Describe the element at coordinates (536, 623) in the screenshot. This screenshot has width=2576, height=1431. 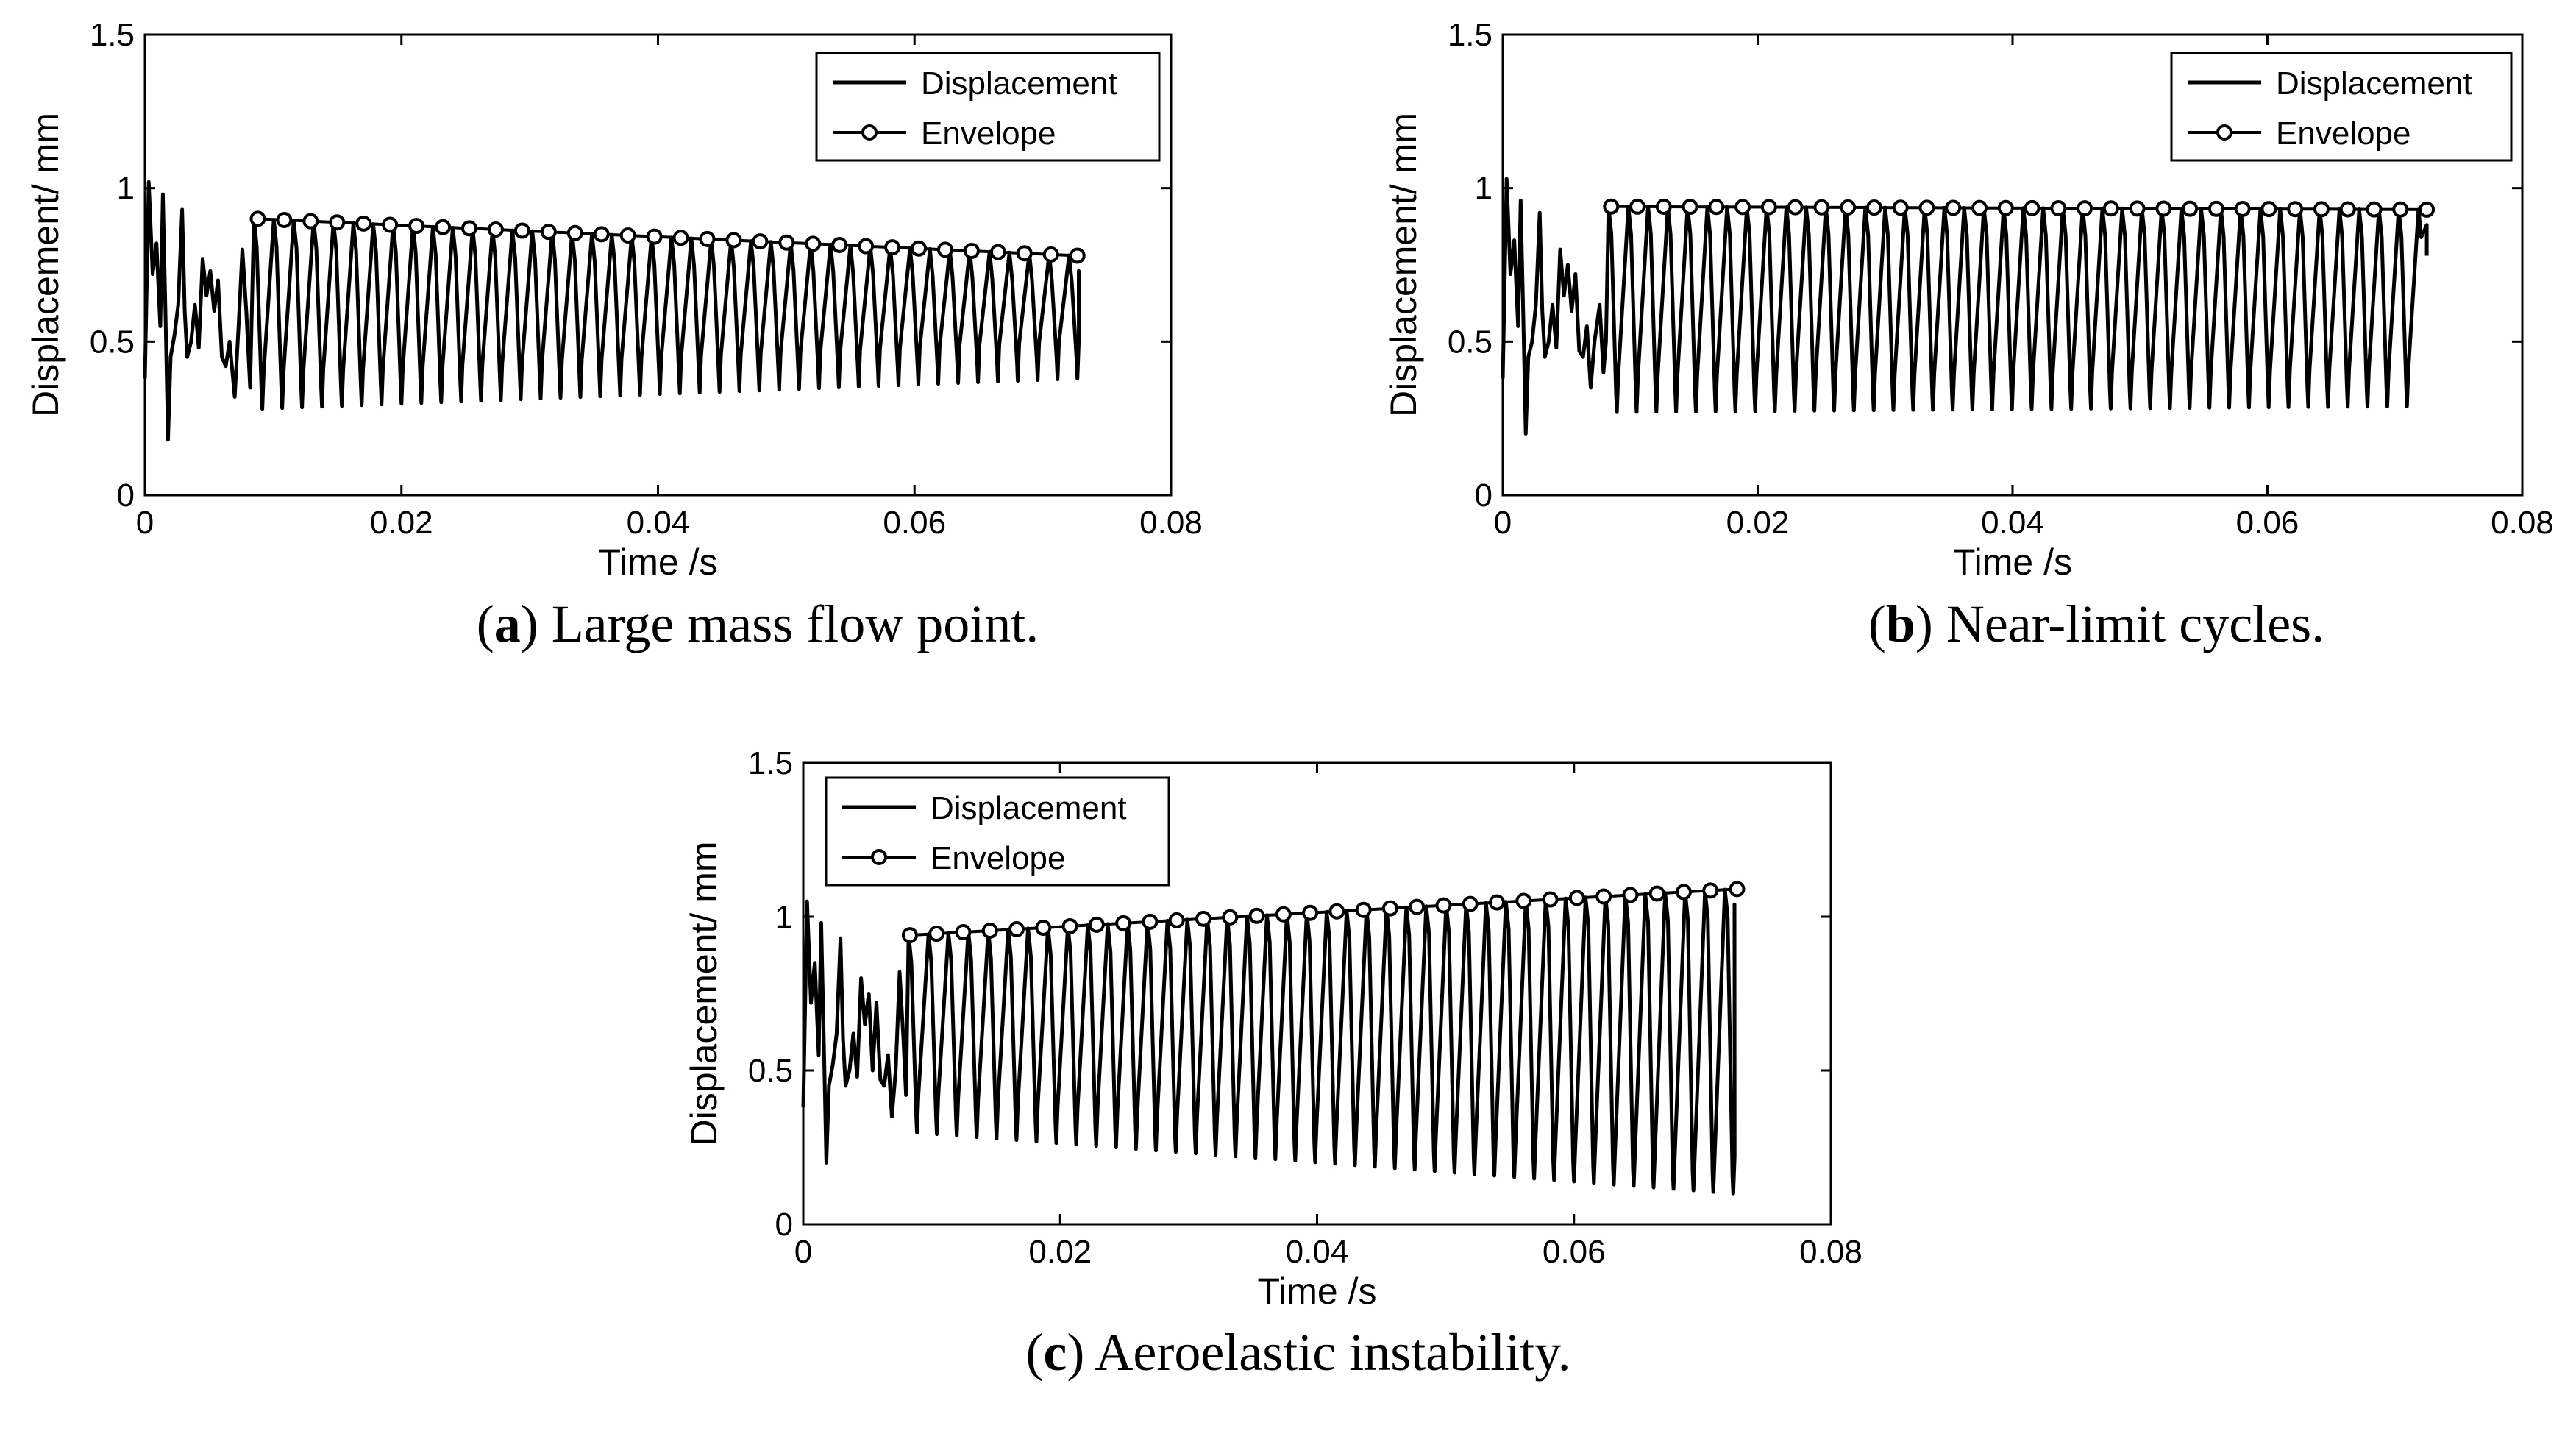
I see `caption-close-paren: )` at that location.